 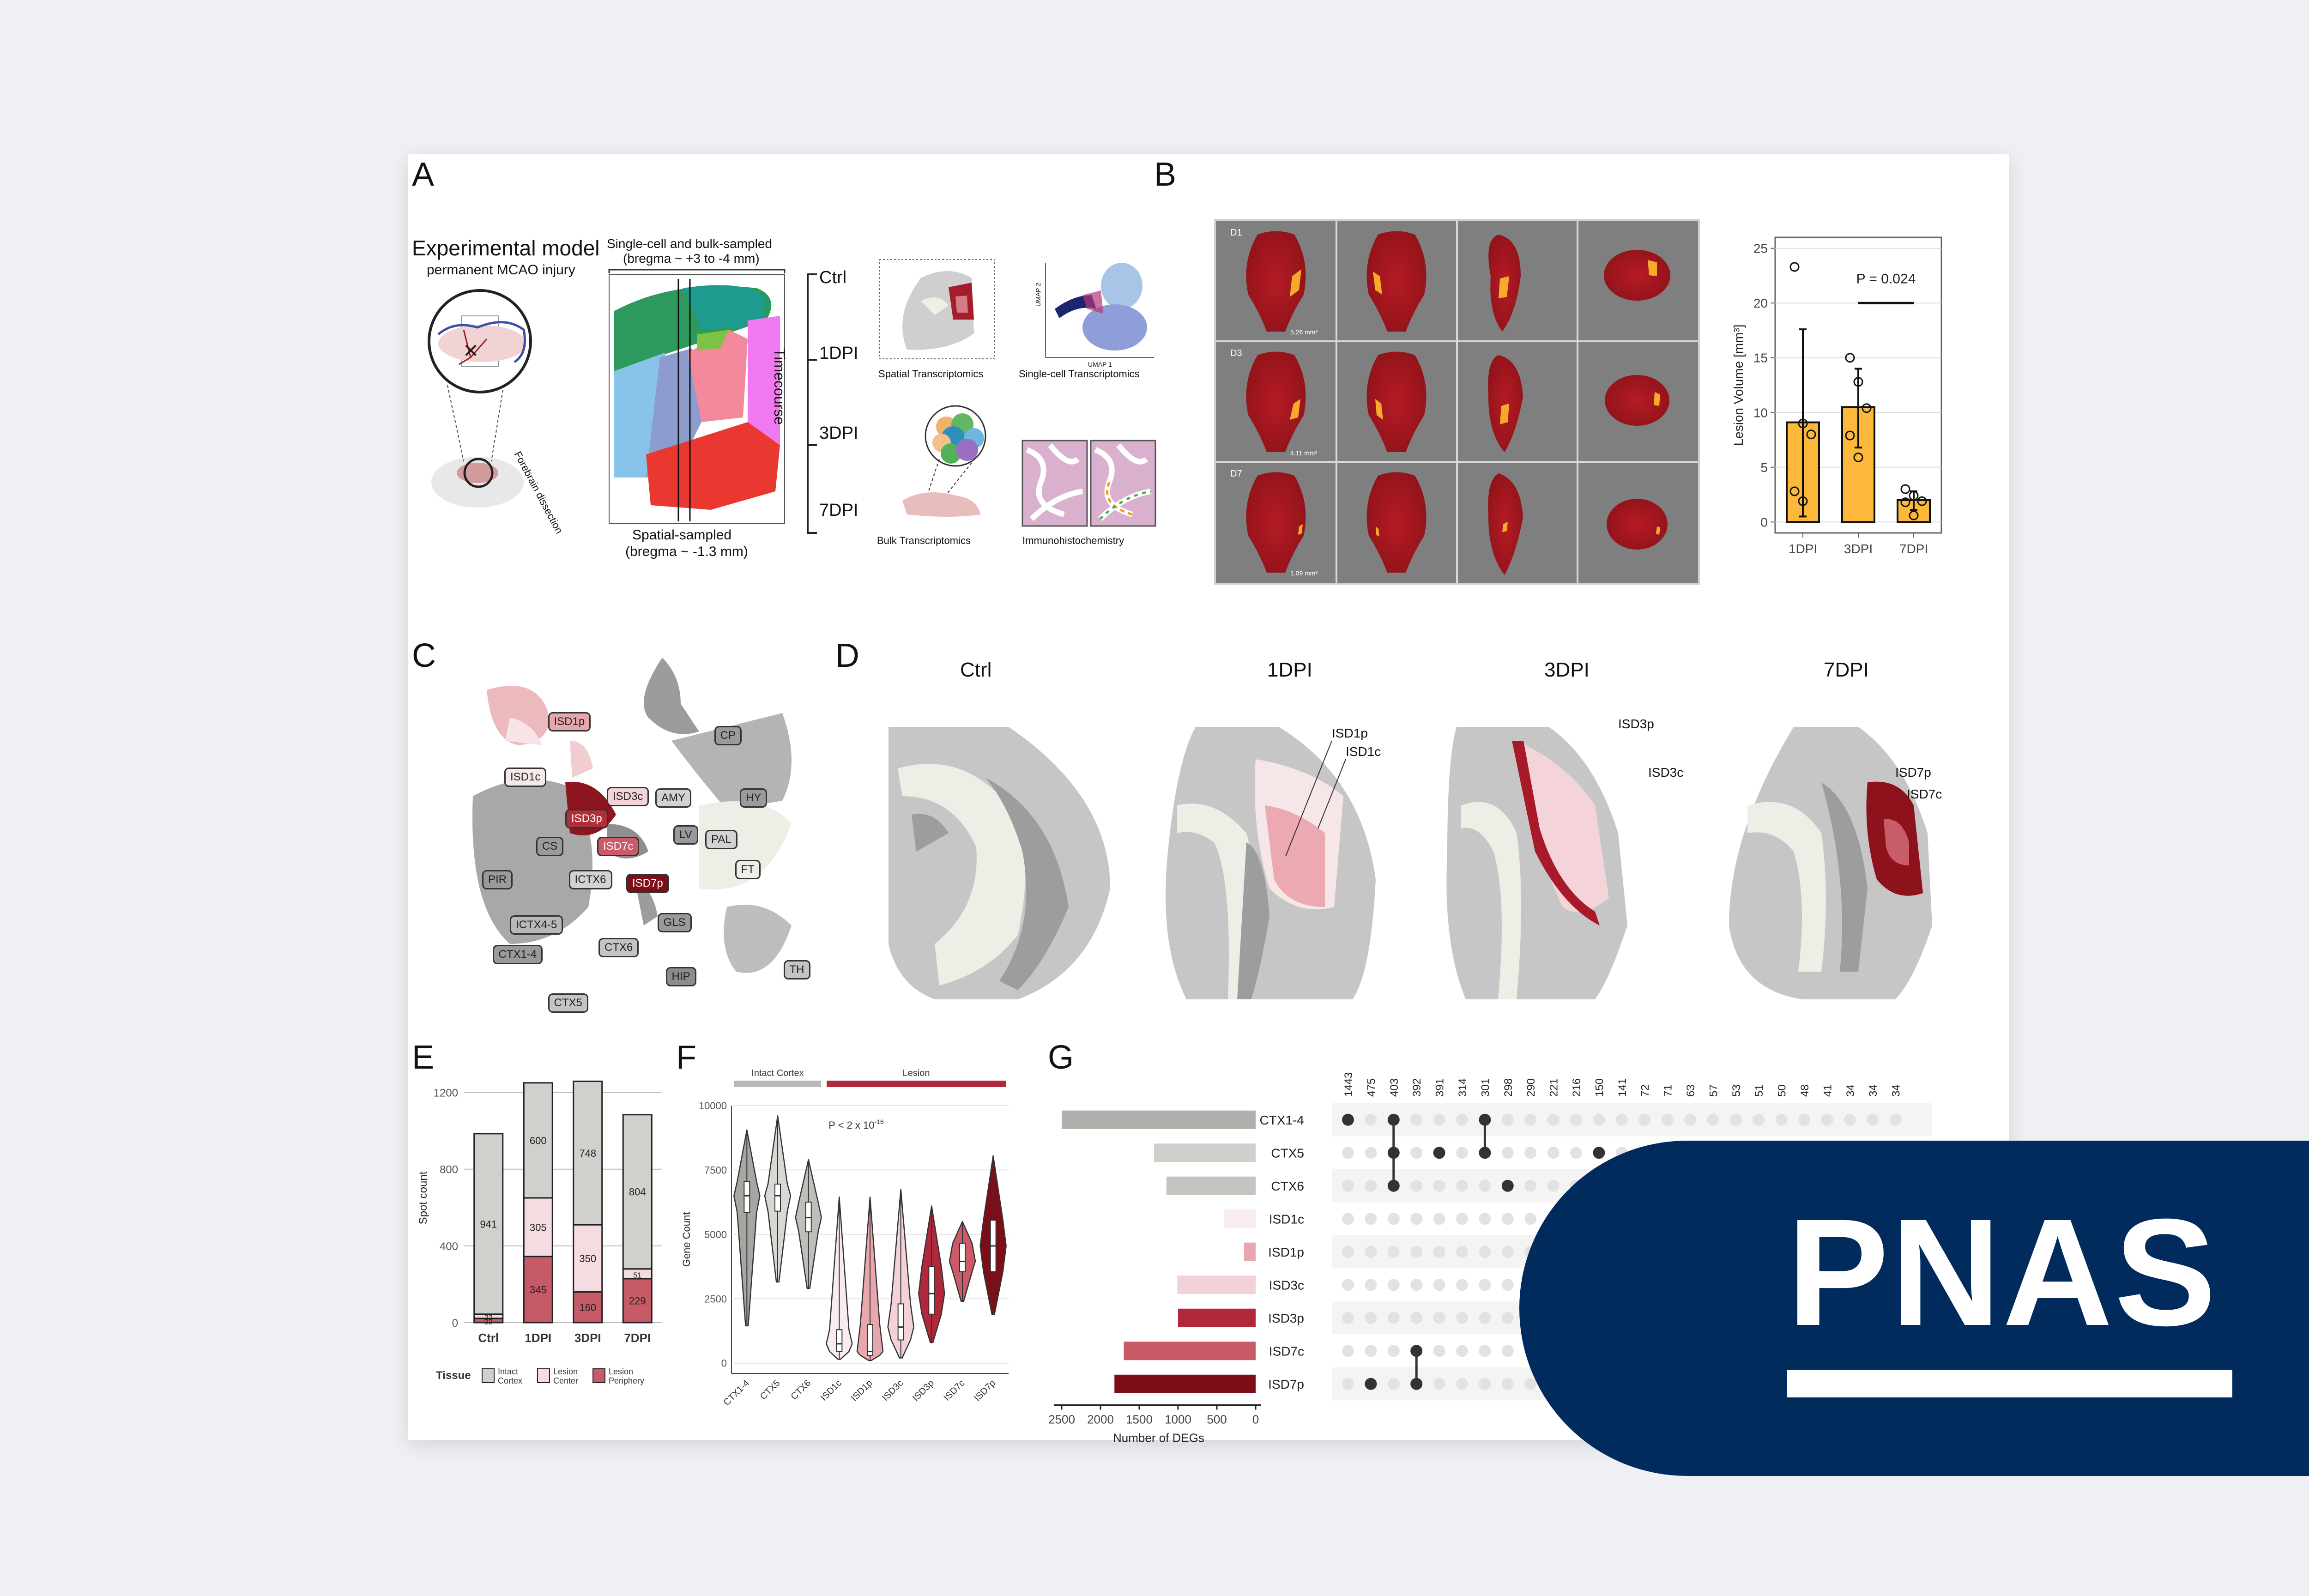 What do you see at coordinates (680, 977) in the screenshot?
I see `cluster-tag: HIP` at bounding box center [680, 977].